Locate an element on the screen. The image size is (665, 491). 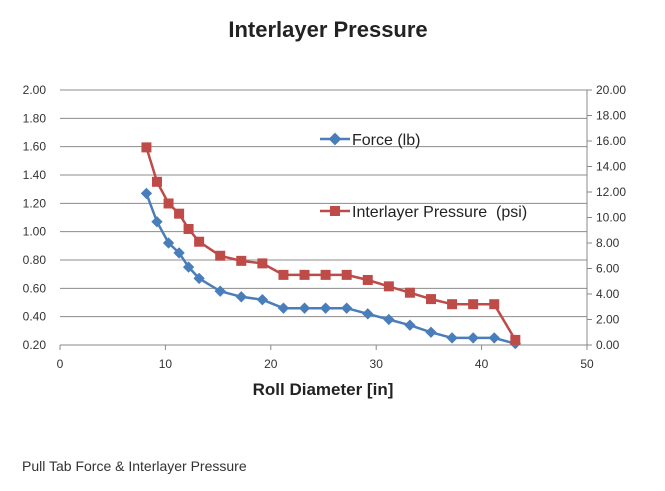
figure-caption: Pull Tab Force & Interlayer Pressure is located at coordinates (134, 466).